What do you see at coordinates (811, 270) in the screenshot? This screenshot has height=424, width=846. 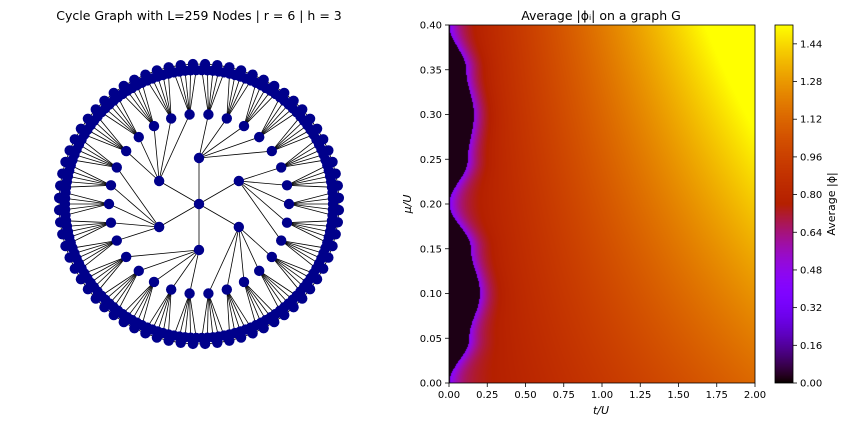 I see `colorbar-tick-label: 0.48` at bounding box center [811, 270].